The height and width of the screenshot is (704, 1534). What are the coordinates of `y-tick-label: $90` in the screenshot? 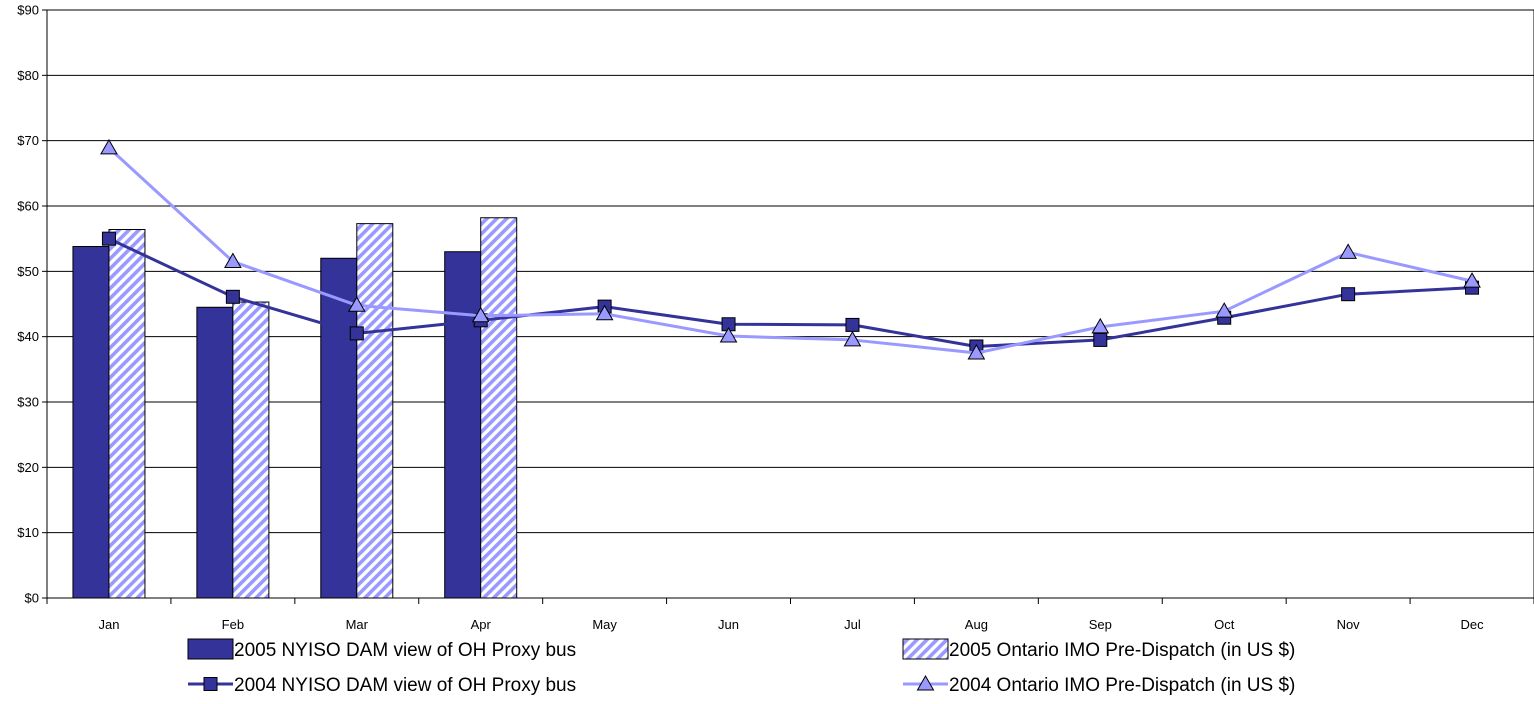 It's located at (28, 10).